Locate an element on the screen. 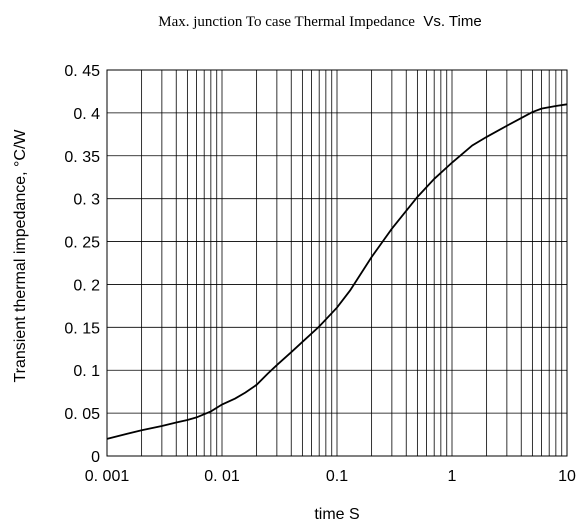 This screenshot has height=526, width=578. y-tick-label: 0. 25 is located at coordinates (82, 243).